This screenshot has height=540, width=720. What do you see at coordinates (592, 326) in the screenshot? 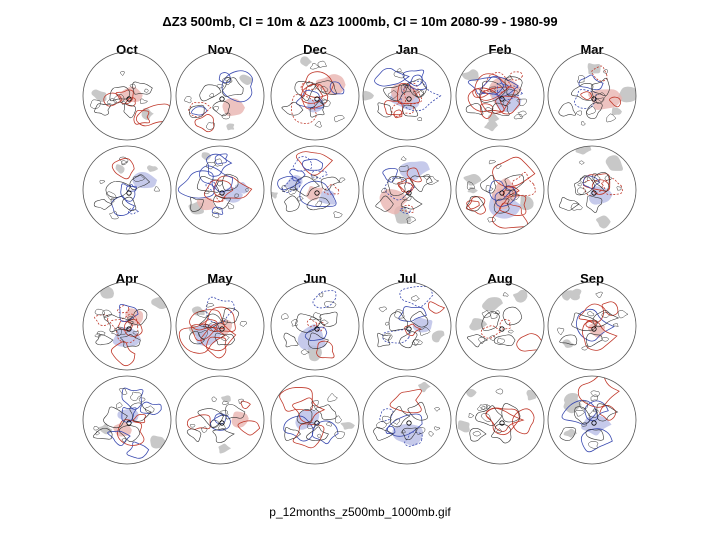
I see `polar-map-sep-500mb` at bounding box center [592, 326].